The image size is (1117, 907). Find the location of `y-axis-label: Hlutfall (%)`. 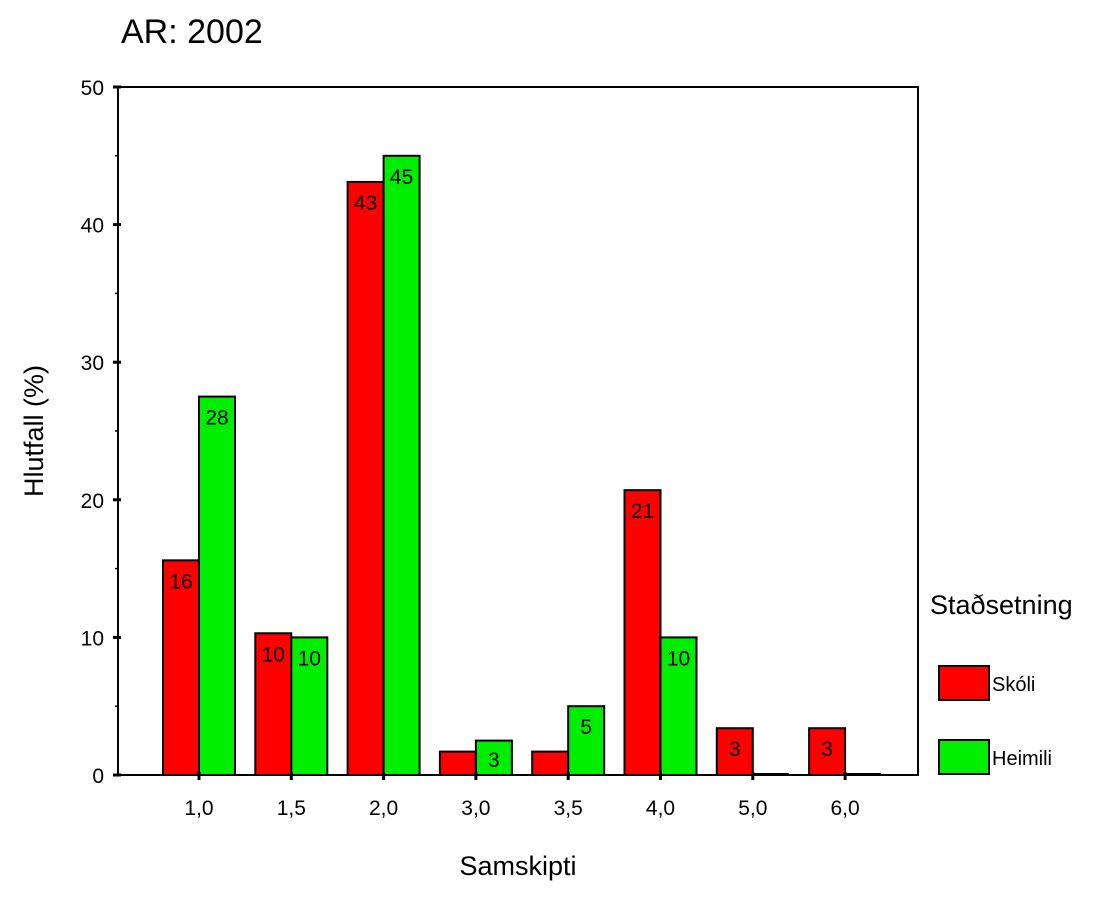

y-axis-label: Hlutfall (%) is located at coordinates (34, 431).